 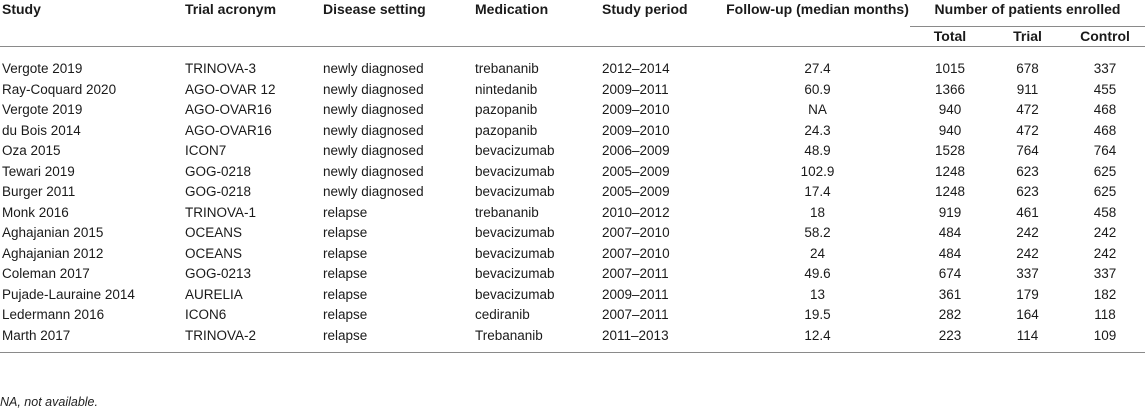 I want to click on cell-trial-acronym: AGO-OVAR 12, so click(x=230, y=89).